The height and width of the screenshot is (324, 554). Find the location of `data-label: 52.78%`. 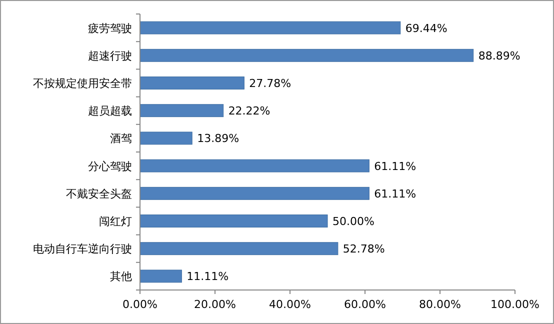

data-label: 52.78% is located at coordinates (363, 249).